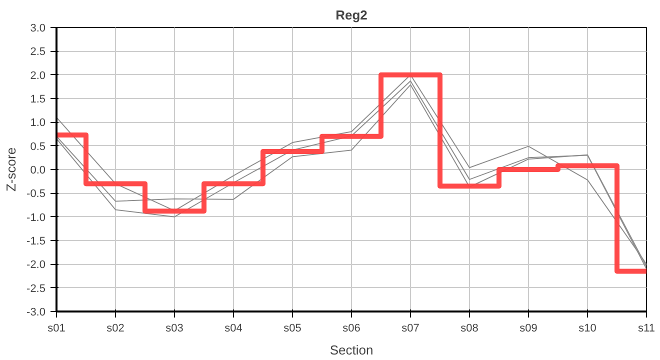  I want to click on x-tick-label: s06, so click(351, 328).